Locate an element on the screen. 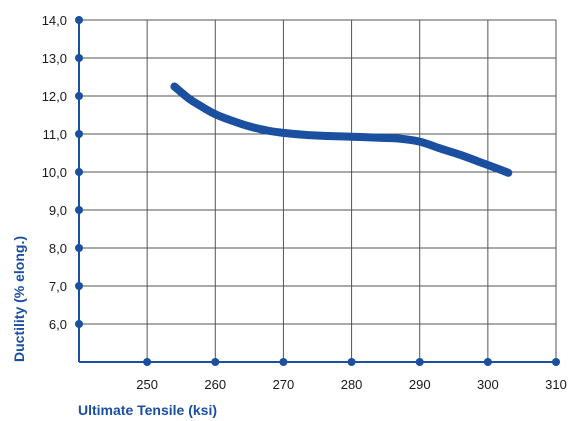 The width and height of the screenshot is (573, 421). x-tick-label: 300 is located at coordinates (488, 384).